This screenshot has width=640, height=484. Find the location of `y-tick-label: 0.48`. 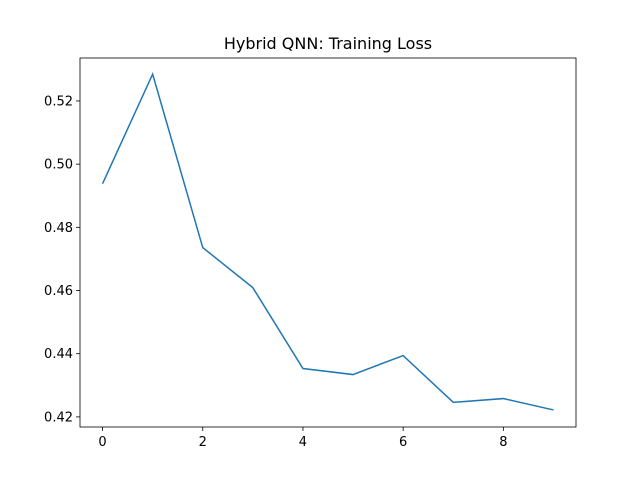

y-tick-label: 0.48 is located at coordinates (58, 228).